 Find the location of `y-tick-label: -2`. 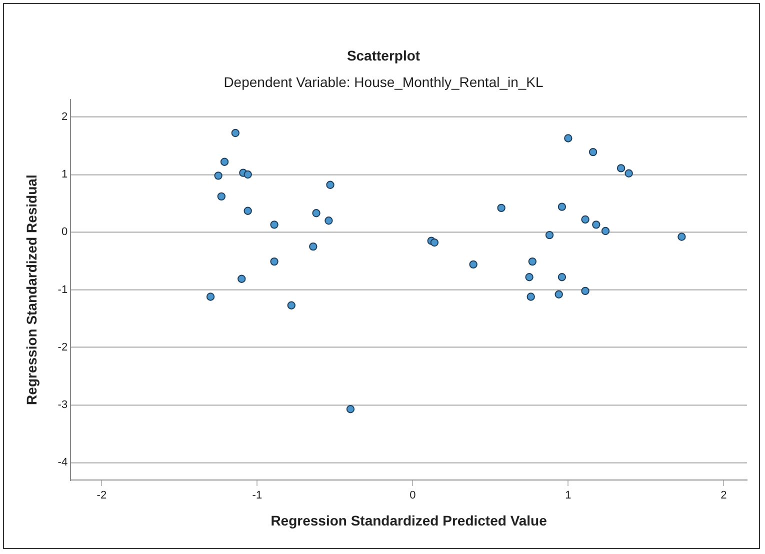

y-tick-label: -2 is located at coordinates (63, 347).